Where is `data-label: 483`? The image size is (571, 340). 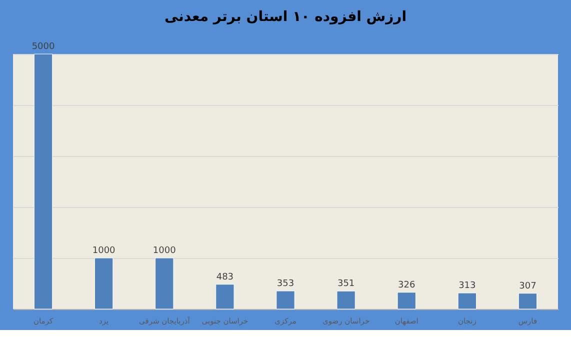
data-label: 483 is located at coordinates (225, 277).